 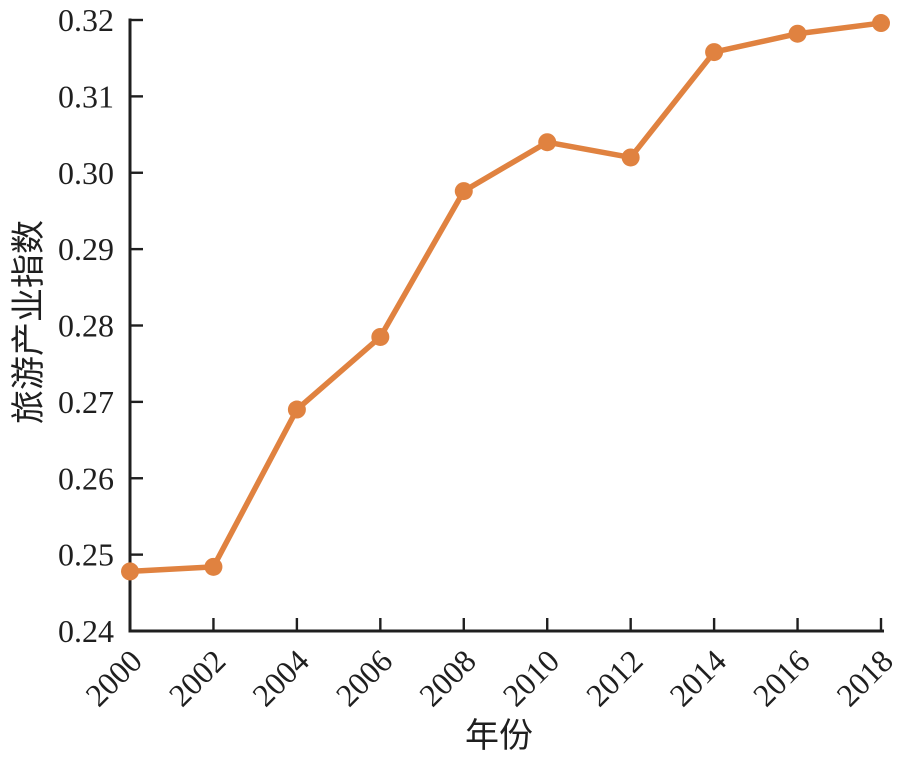 I want to click on x-tick-label: 2002, so click(x=197, y=677).